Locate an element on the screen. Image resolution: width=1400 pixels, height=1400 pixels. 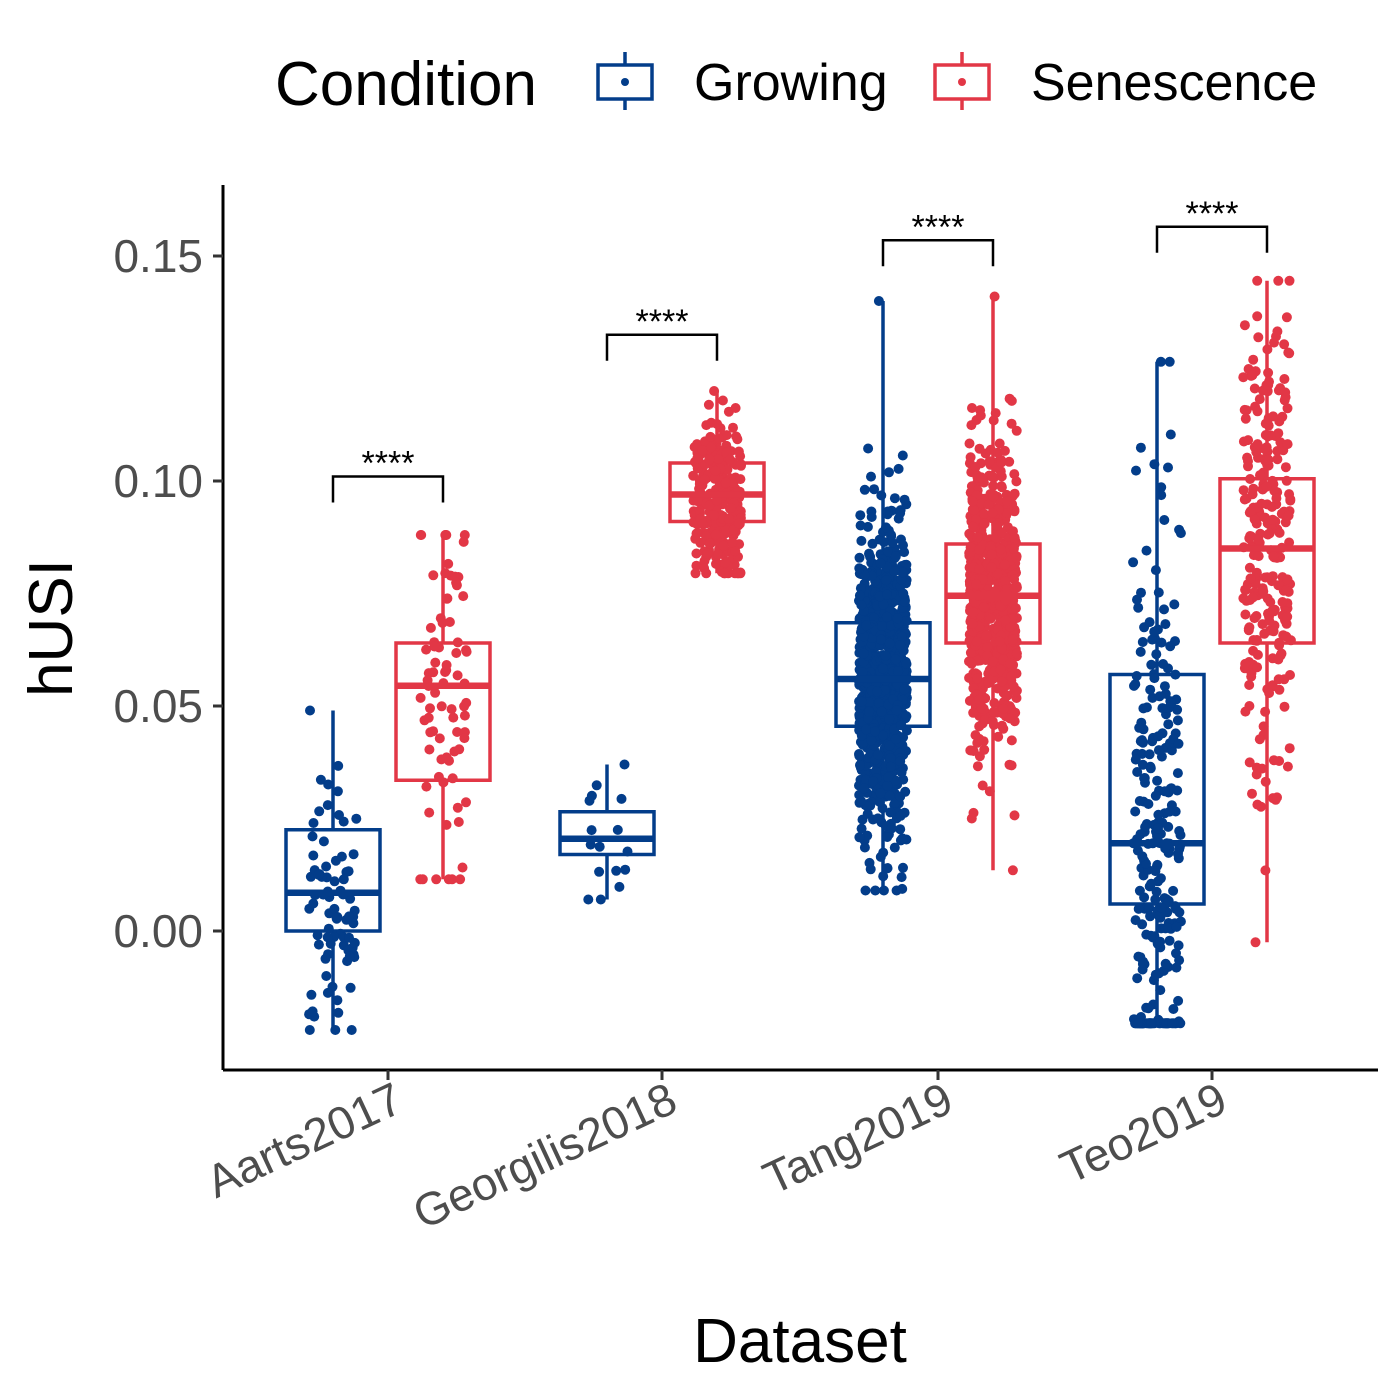
jitter-points is located at coordinates (333, 870).